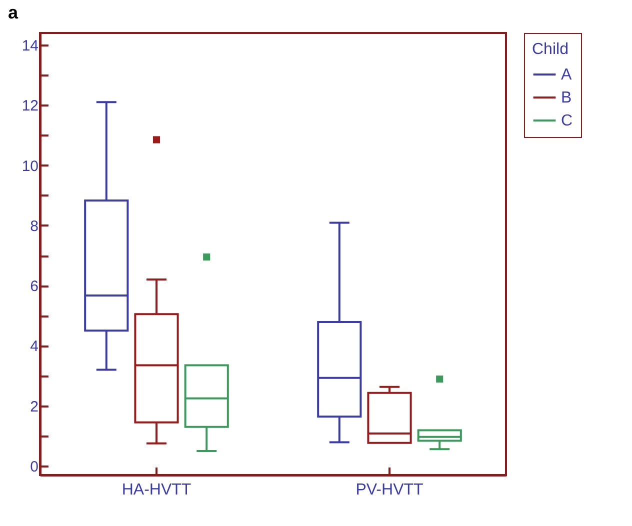 The height and width of the screenshot is (526, 632). What do you see at coordinates (550, 49) in the screenshot?
I see `legend-title: Child` at bounding box center [550, 49].